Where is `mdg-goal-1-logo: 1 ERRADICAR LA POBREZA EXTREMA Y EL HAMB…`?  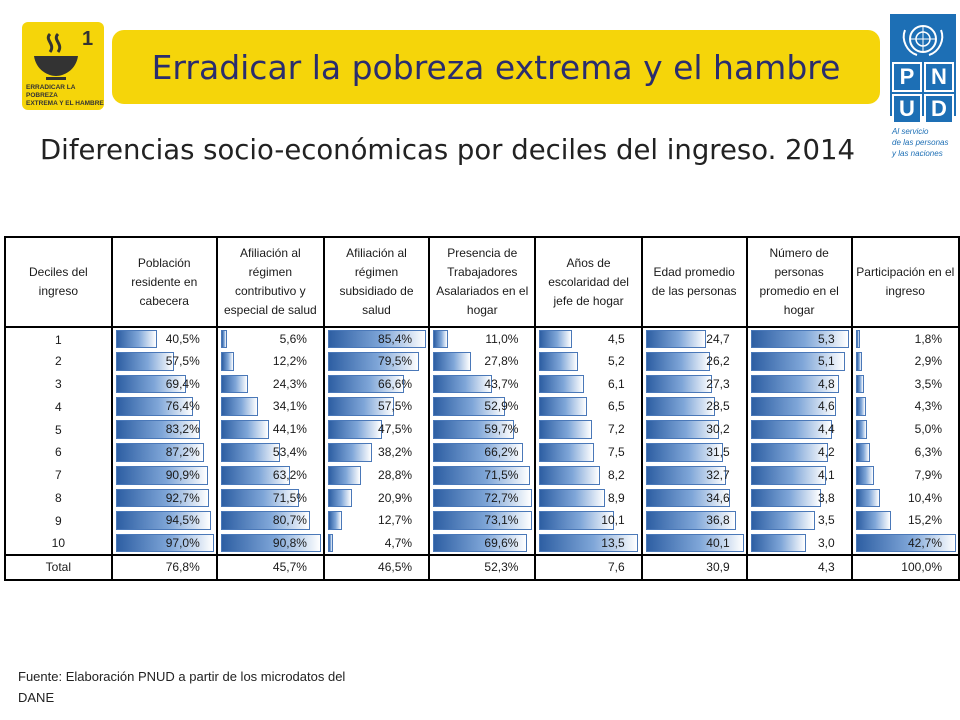 mdg-goal-1-logo: 1 ERRADICAR LA POBREZA EXTREMA Y EL HAMB… is located at coordinates (63, 66).